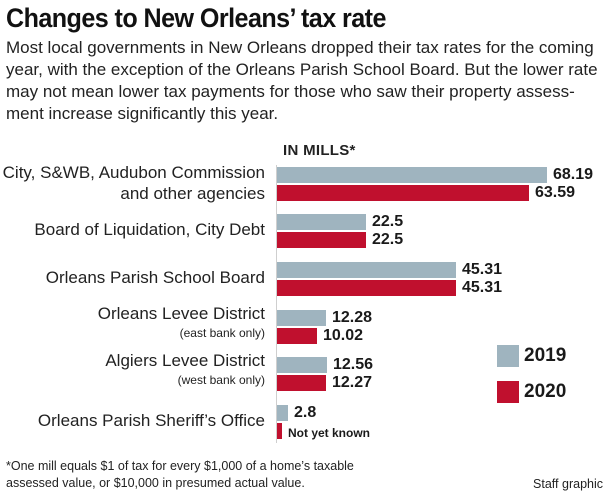 This screenshot has height=500, width=609. What do you see at coordinates (545, 391) in the screenshot?
I see `legend-label-2020: 2020` at bounding box center [545, 391].